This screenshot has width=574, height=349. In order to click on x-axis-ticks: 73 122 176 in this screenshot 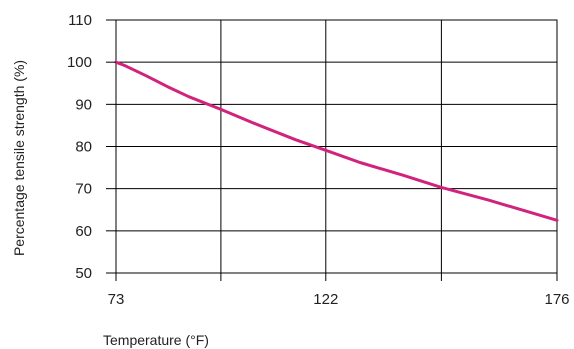, I will do `click(339, 290)`.